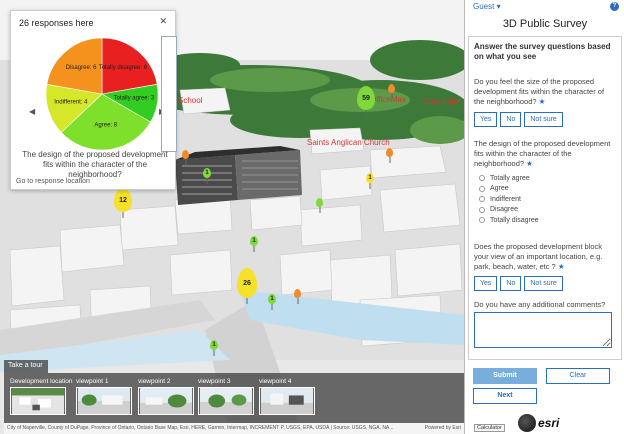  Describe the element at coordinates (441, 428) in the screenshot. I see `powered-by-esri: Powered by Esri` at that location.